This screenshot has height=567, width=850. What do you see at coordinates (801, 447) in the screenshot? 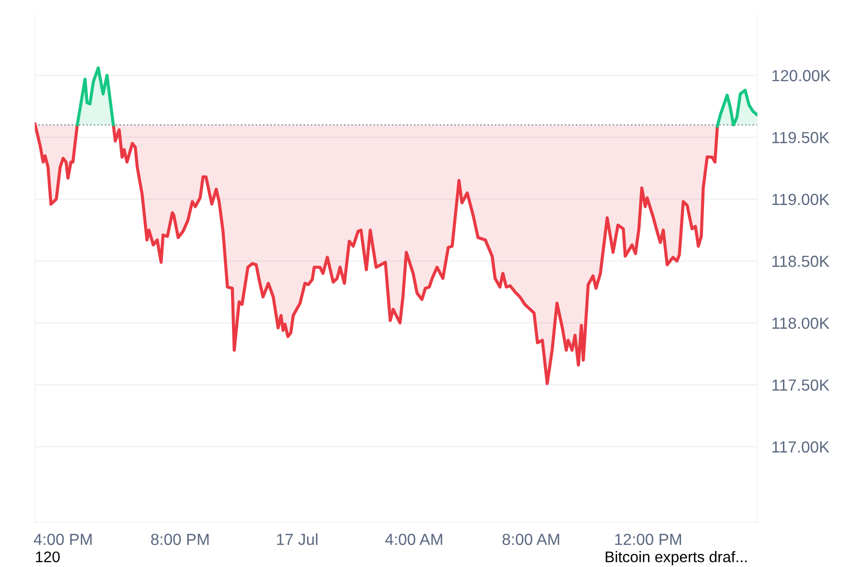
I see `y-tick-label: 117.00K` at bounding box center [801, 447].